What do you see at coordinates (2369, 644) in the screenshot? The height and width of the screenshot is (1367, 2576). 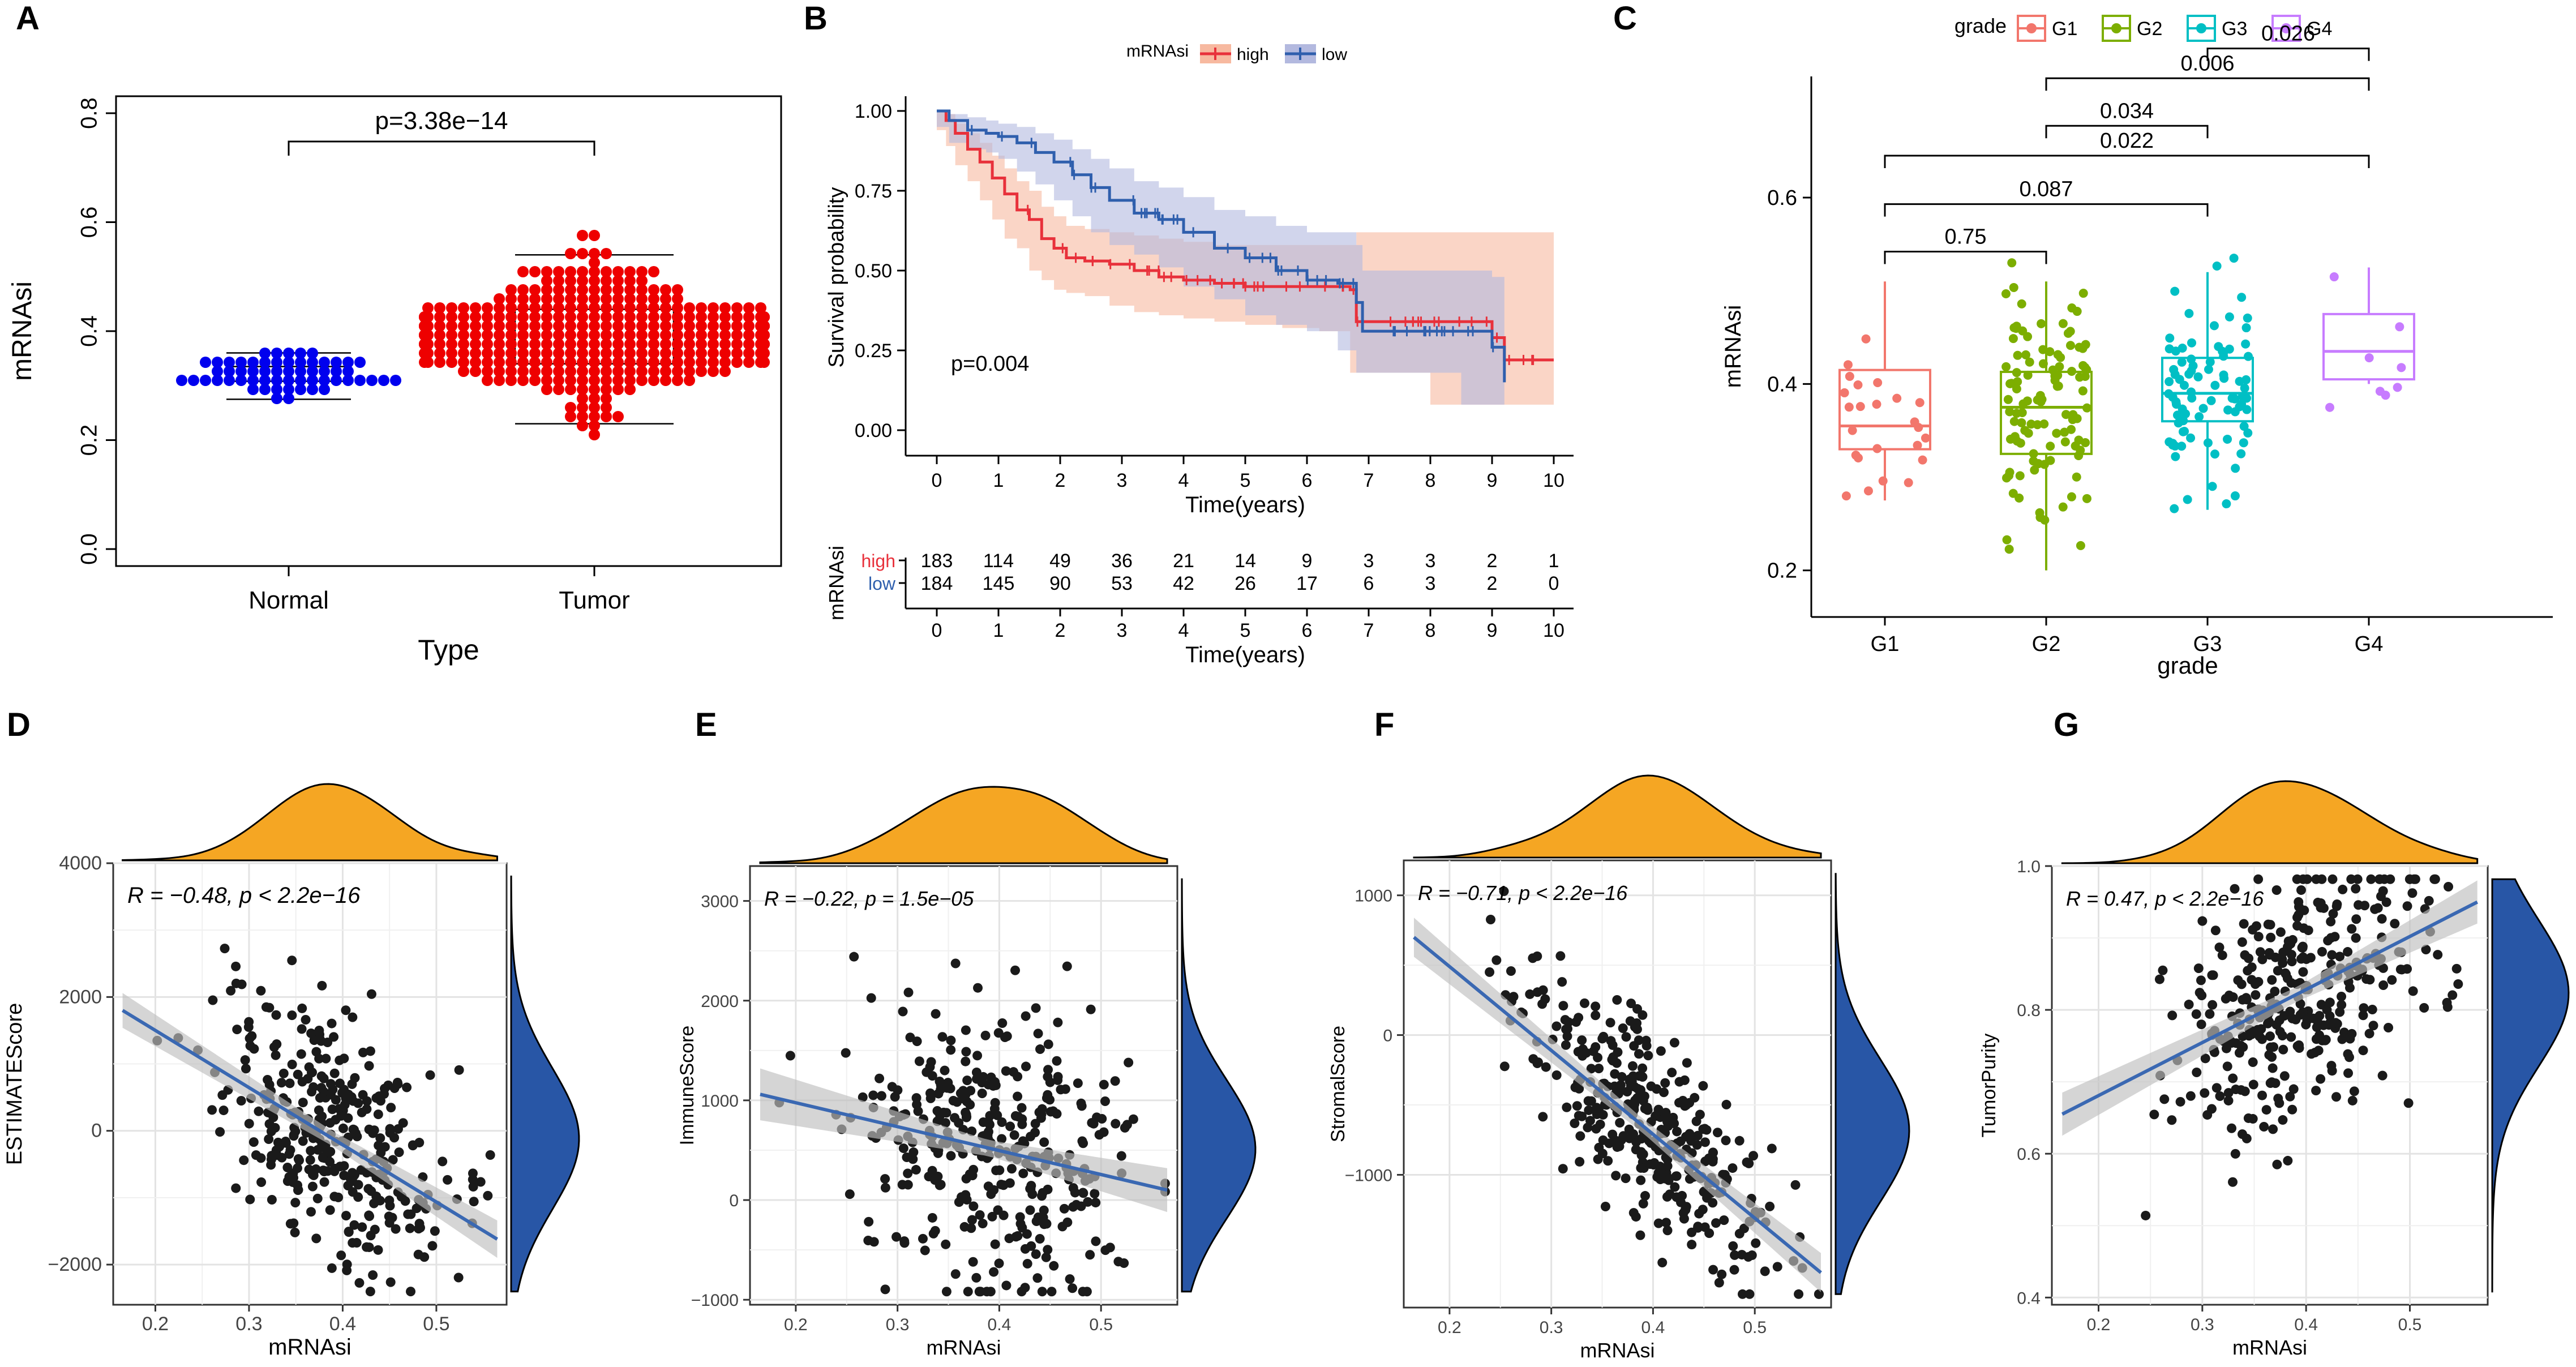 I see `x-tick-label: G4` at bounding box center [2369, 644].